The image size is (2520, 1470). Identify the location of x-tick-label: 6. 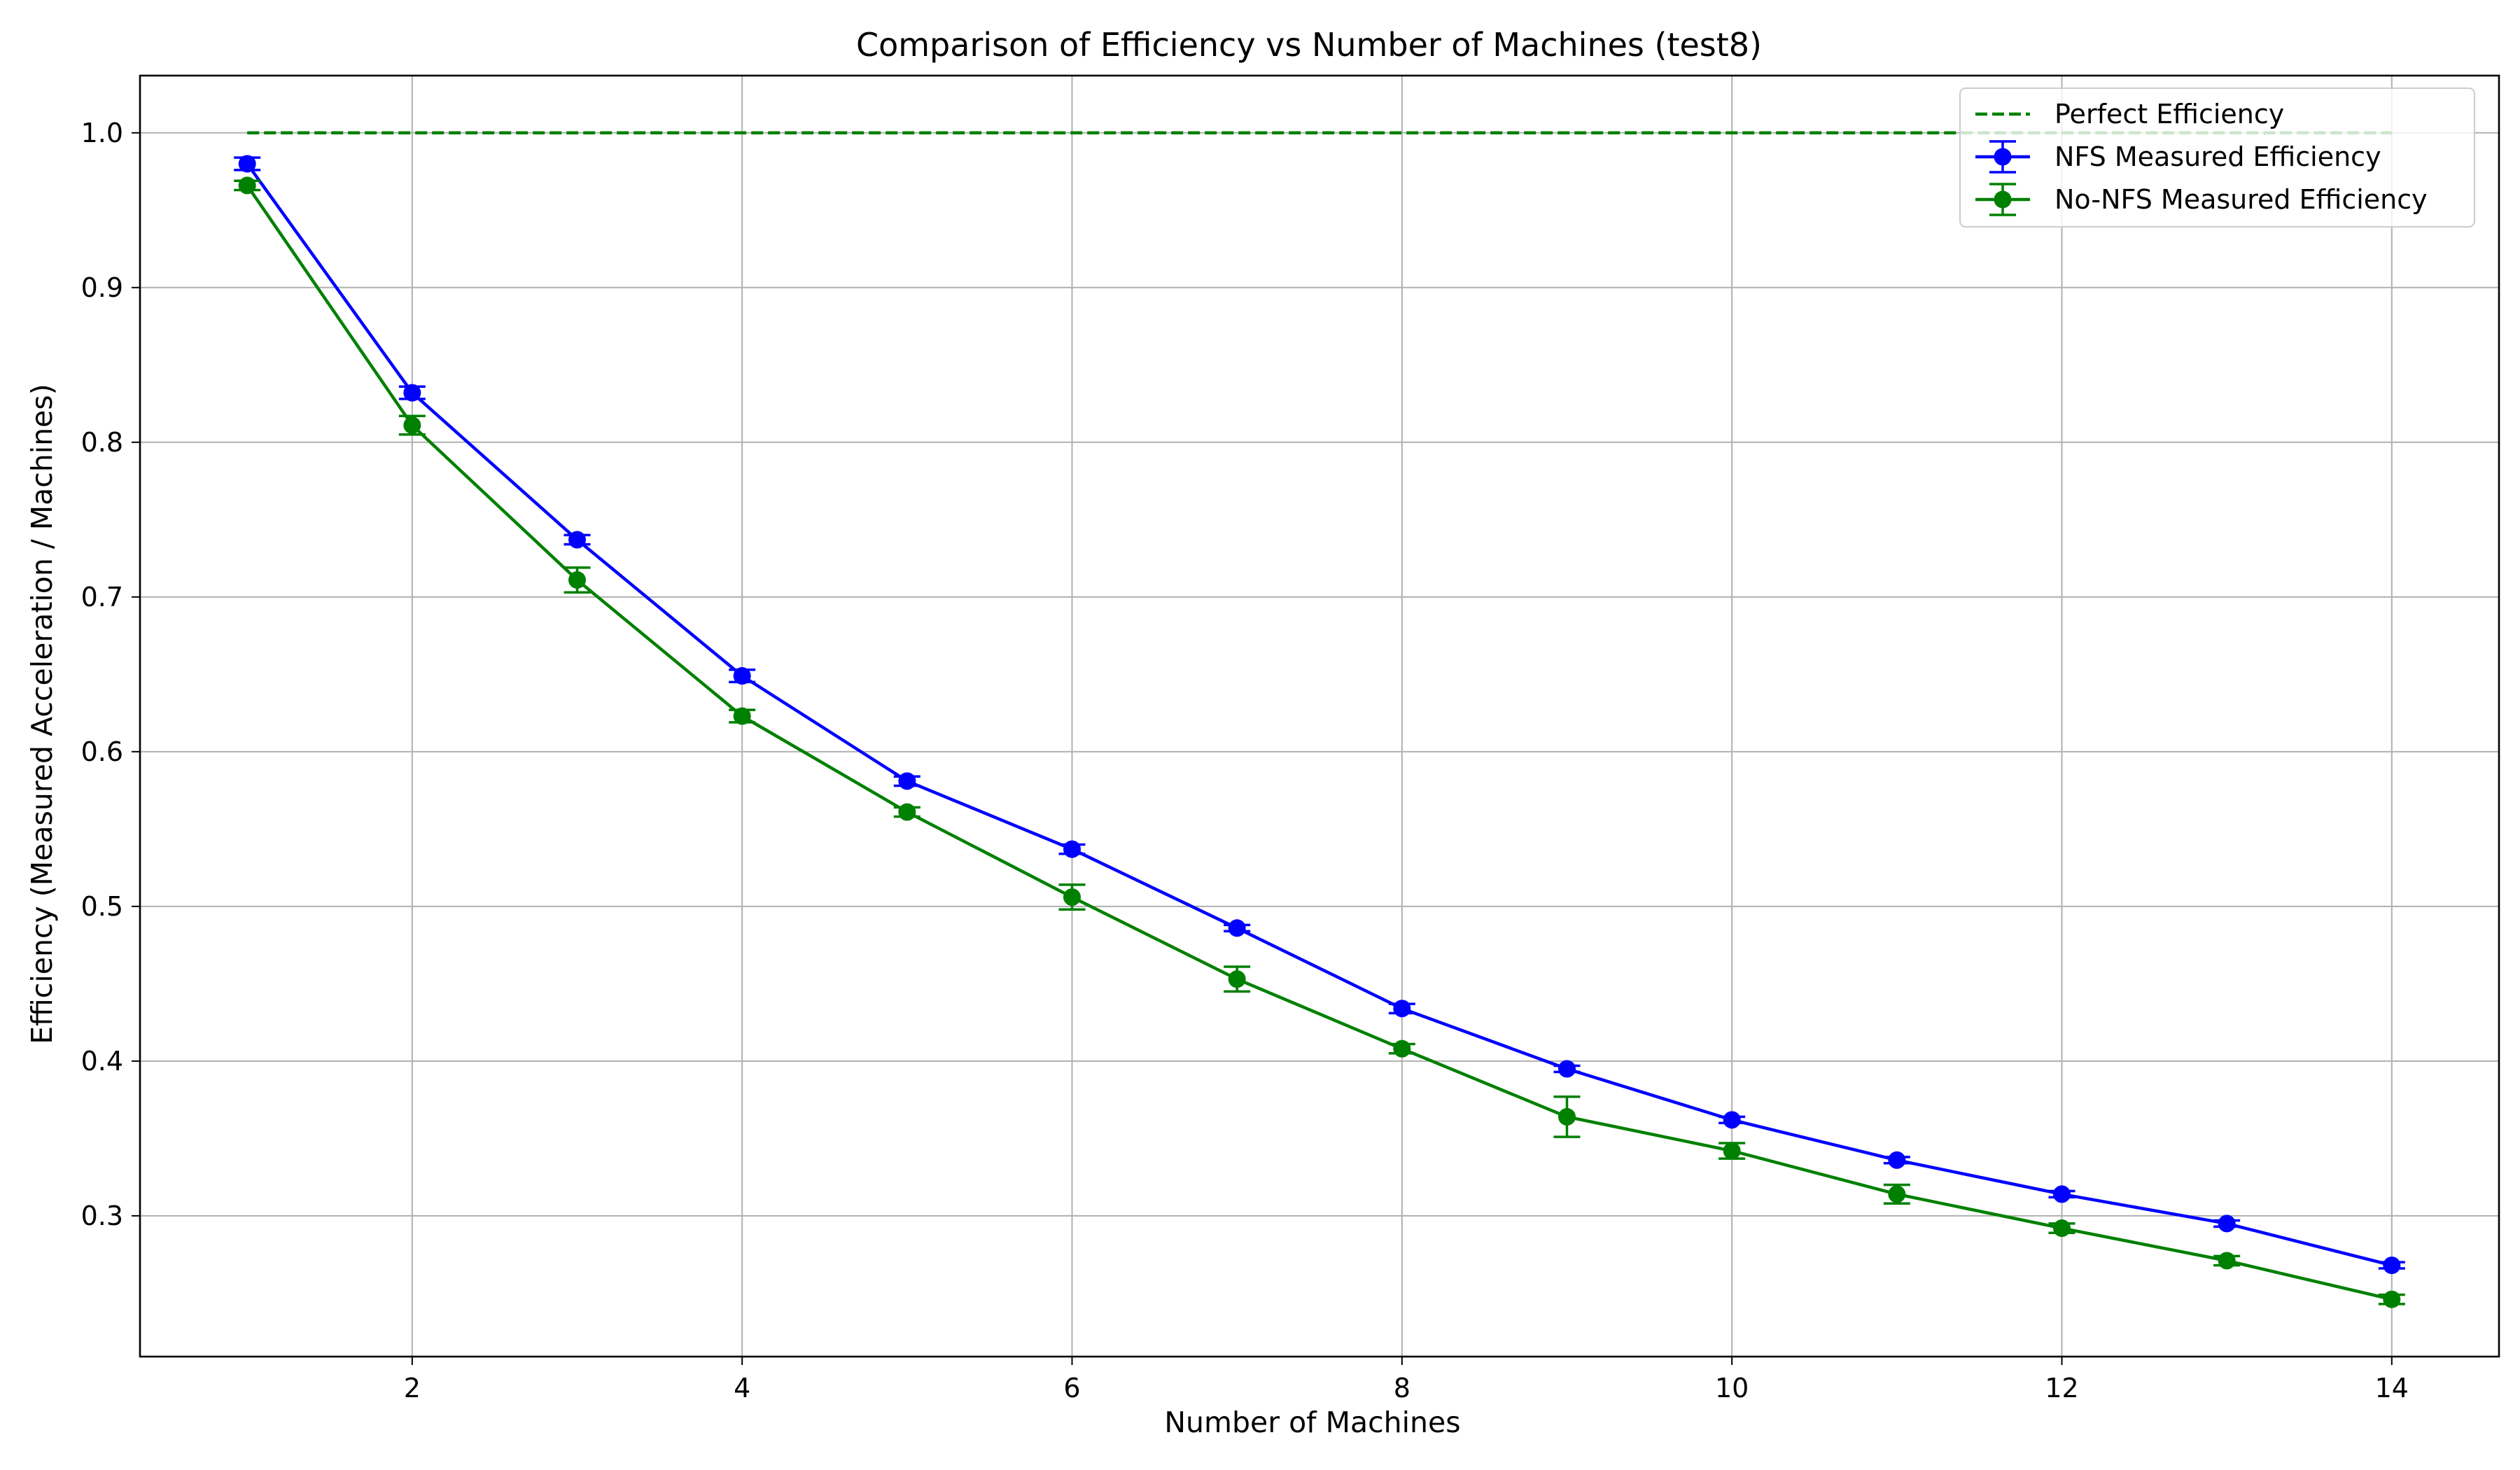
(1071, 1388).